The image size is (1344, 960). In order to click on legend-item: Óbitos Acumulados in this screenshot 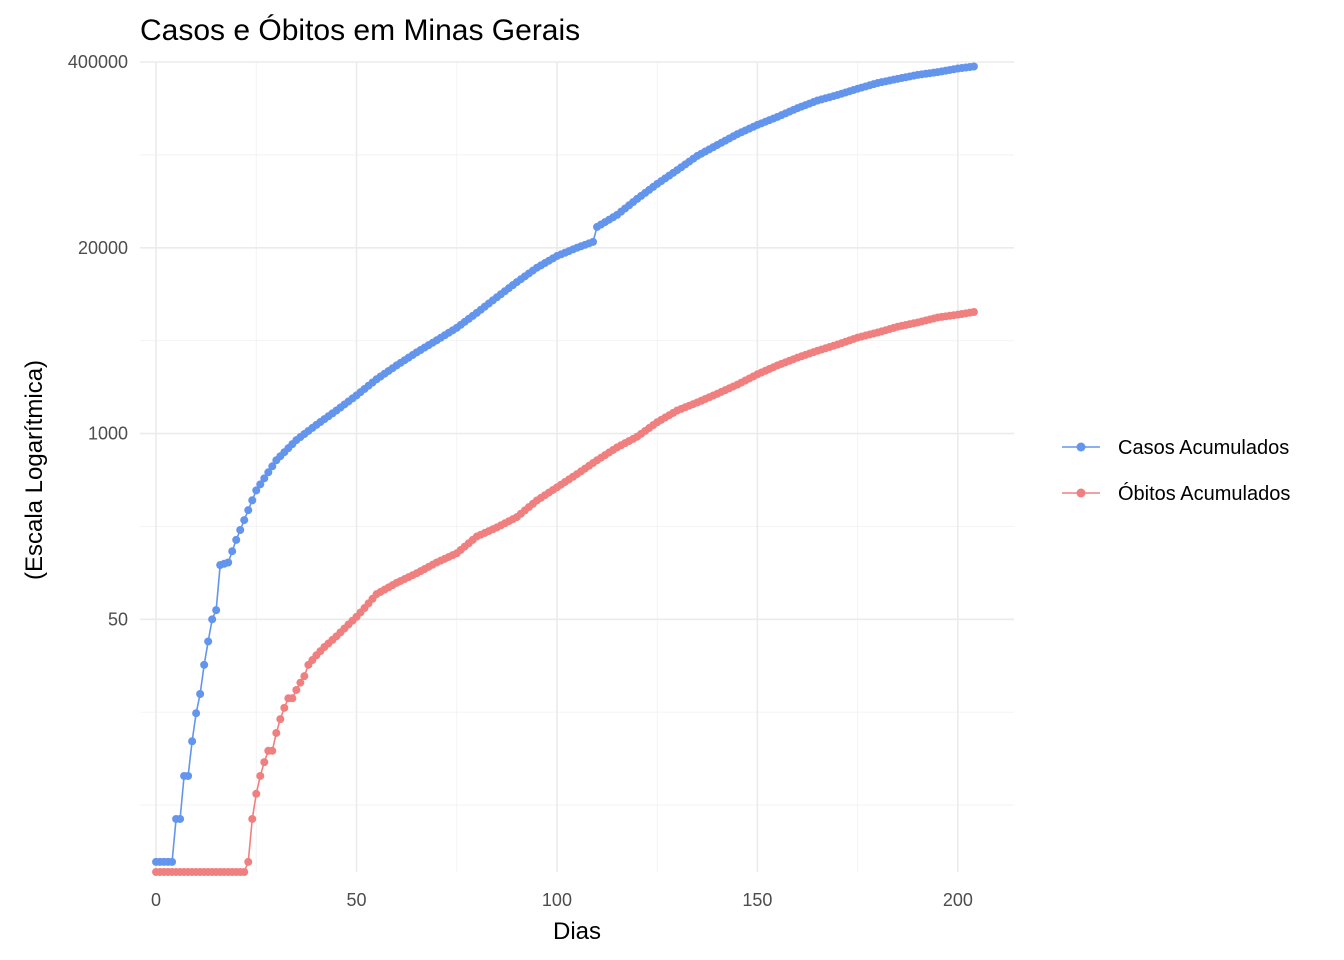, I will do `click(1176, 493)`.